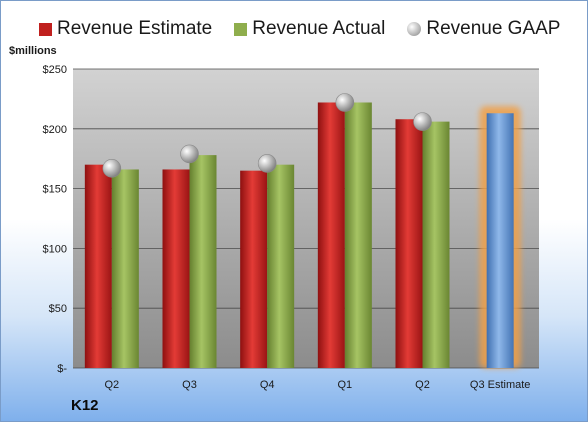  What do you see at coordinates (317, 385) in the screenshot?
I see `x-axis-labels: Q2 Q3 Q4 Q1 Q2 Q3 Estimate` at bounding box center [317, 385].